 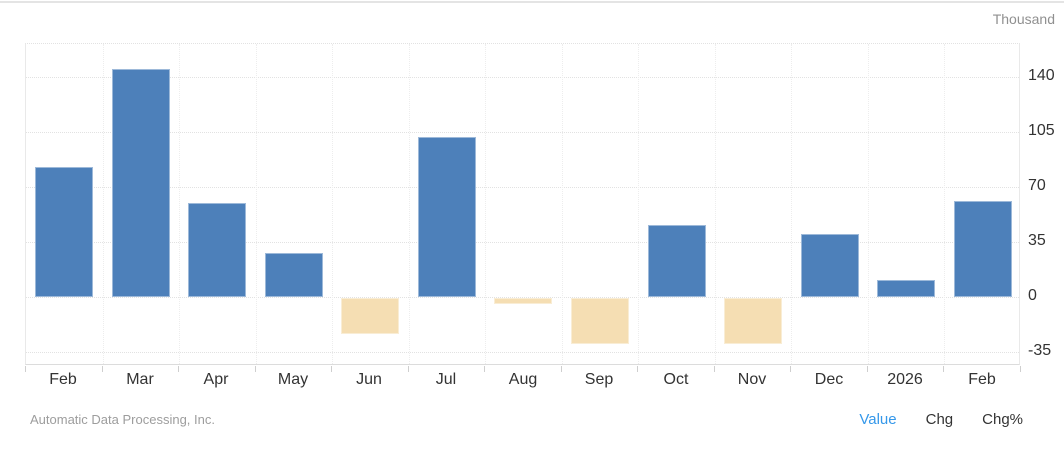 I want to click on y-axis-tick-label: 105, so click(x=1041, y=130).